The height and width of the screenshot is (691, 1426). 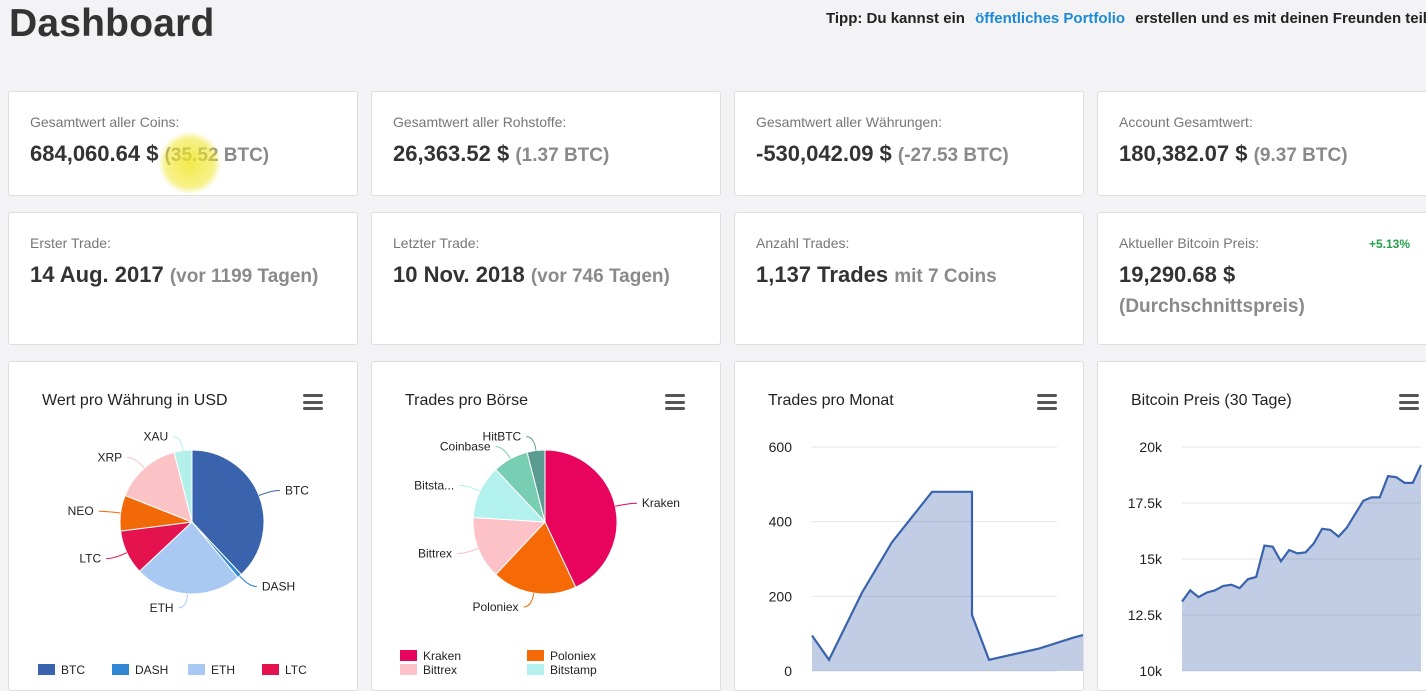 What do you see at coordinates (480, 122) in the screenshot?
I see `stat-label: Gesamtwert aller Rohstoffe:` at bounding box center [480, 122].